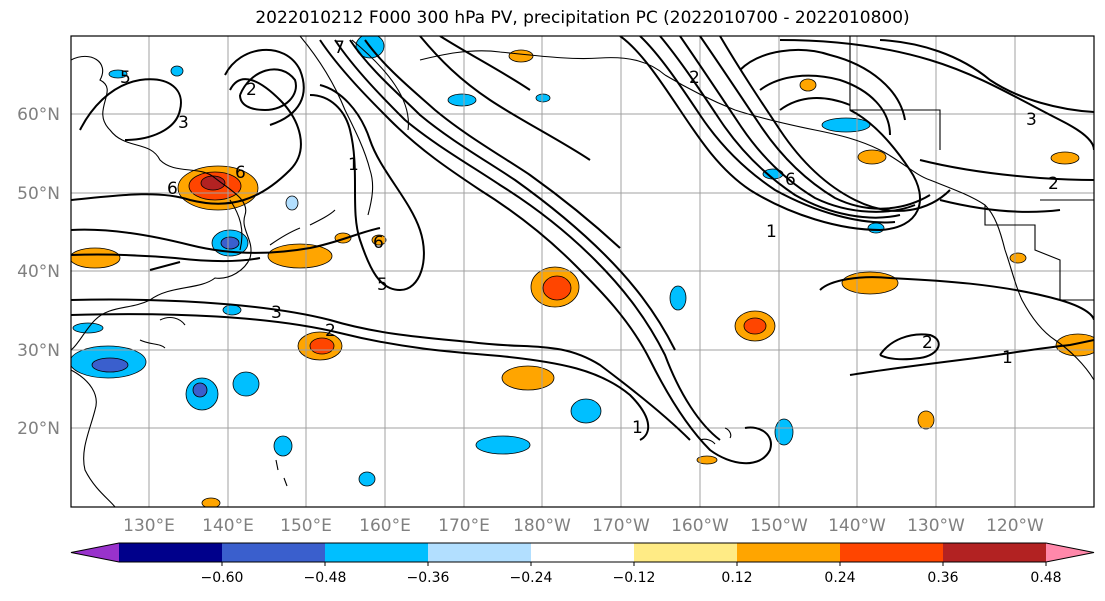 Image resolution: width=1105 pixels, height=601 pixels. Describe the element at coordinates (542, 526) in the screenshot. I see `lon-label: 180°W` at that location.